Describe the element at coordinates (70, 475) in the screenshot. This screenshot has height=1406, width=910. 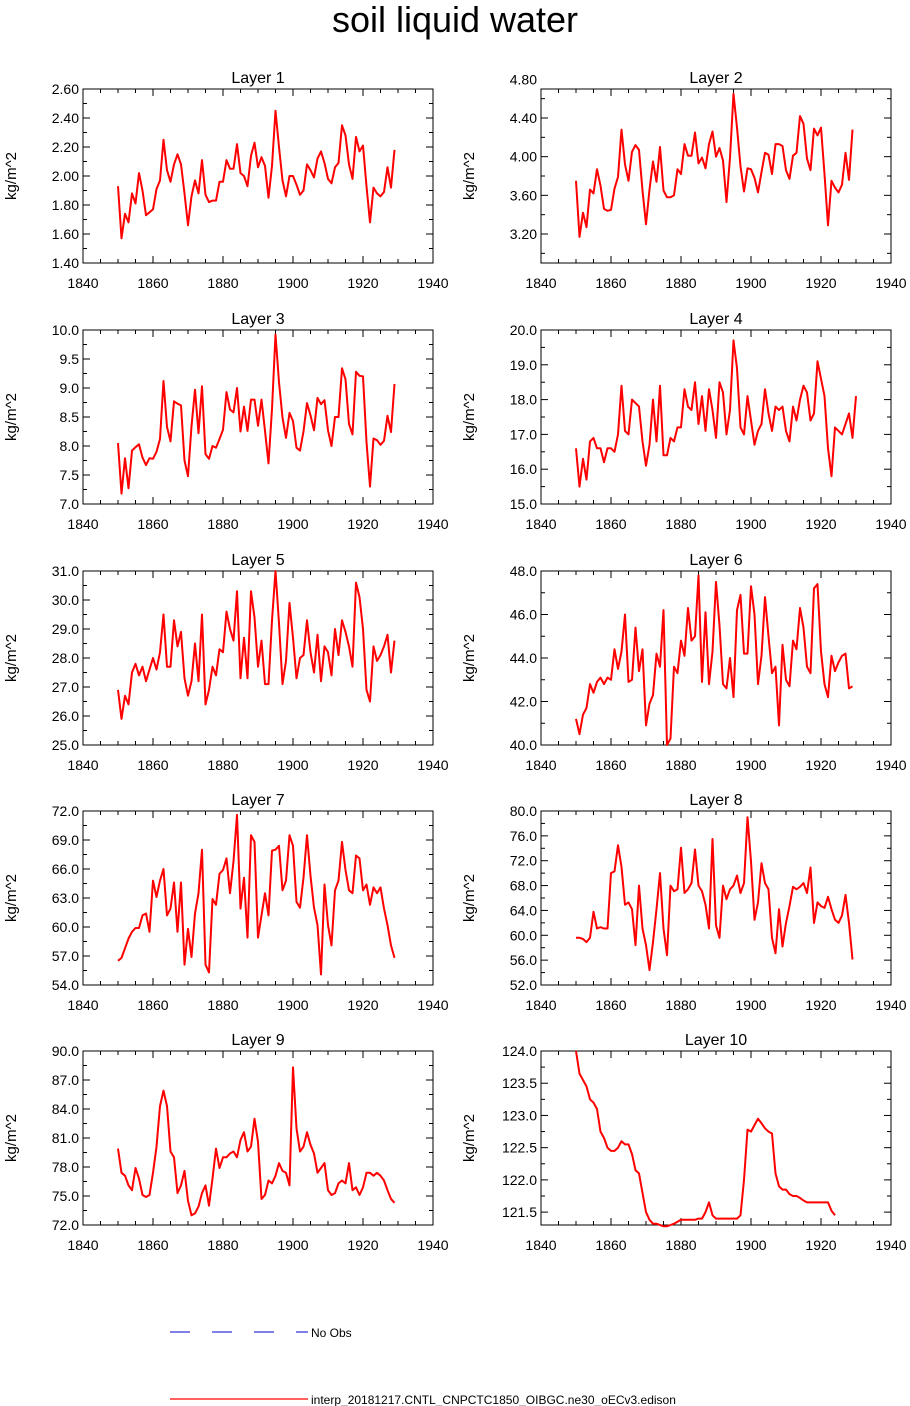
I see `y-tick-label: 7.5` at that location.